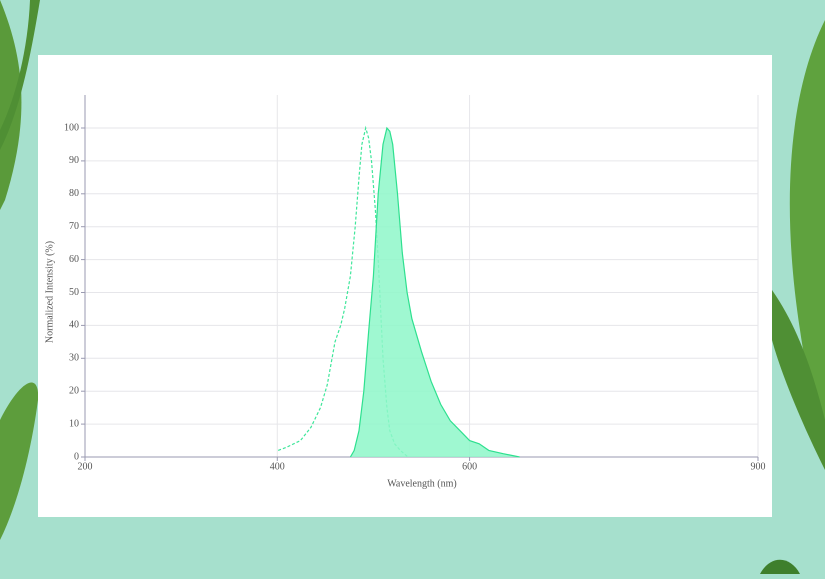 This screenshot has width=825, height=579. I want to click on y-tick-label: 80, so click(74, 193).